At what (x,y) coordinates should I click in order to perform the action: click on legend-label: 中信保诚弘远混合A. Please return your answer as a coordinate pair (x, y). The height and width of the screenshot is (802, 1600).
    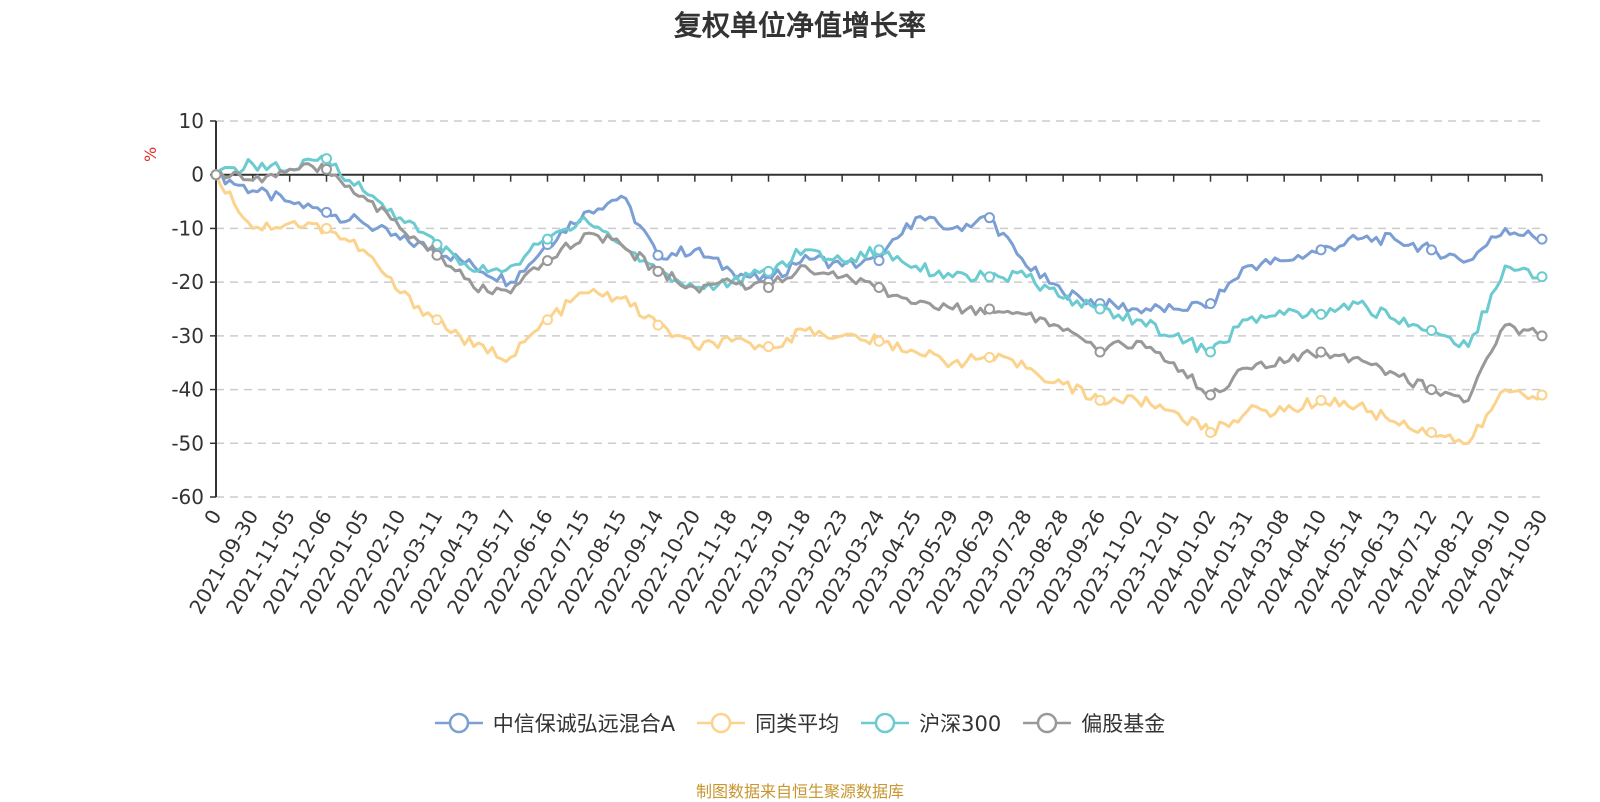
    Looking at the image, I should click on (584, 724).